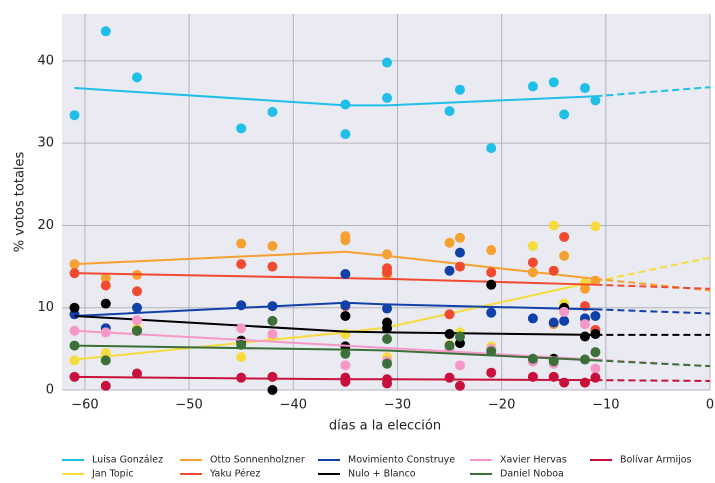 The width and height of the screenshot is (715, 483). Describe the element at coordinates (501, 405) in the screenshot. I see `x-tick-label: −20` at that location.